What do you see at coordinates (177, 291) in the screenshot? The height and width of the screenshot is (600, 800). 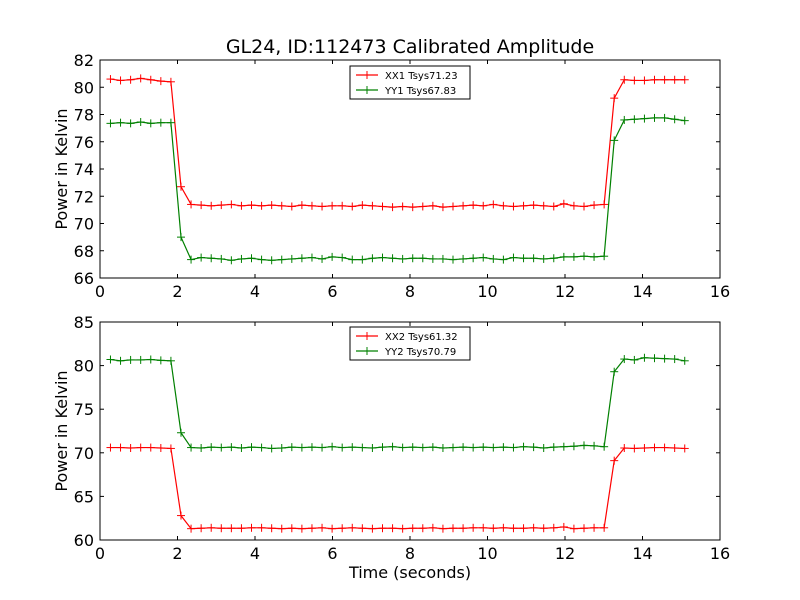 I see `x-tick-label: 2` at bounding box center [177, 291].